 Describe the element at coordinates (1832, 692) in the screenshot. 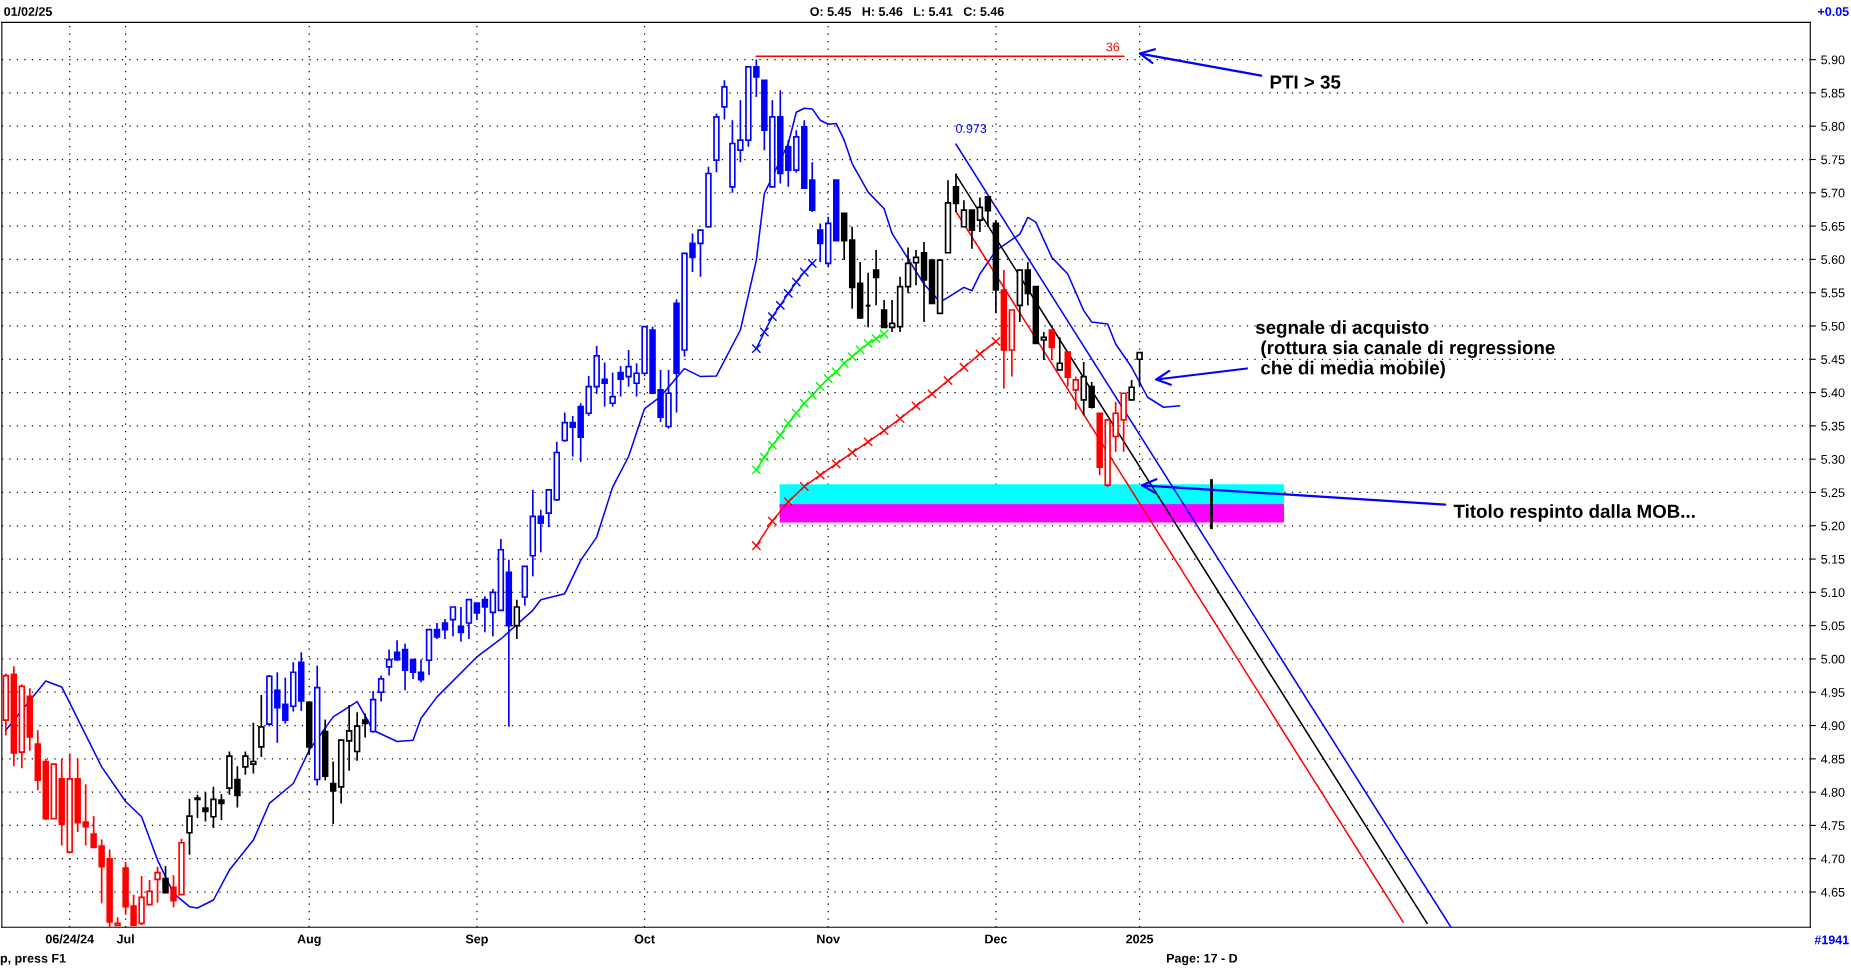

I see `y-tick-label: 4.95` at that location.